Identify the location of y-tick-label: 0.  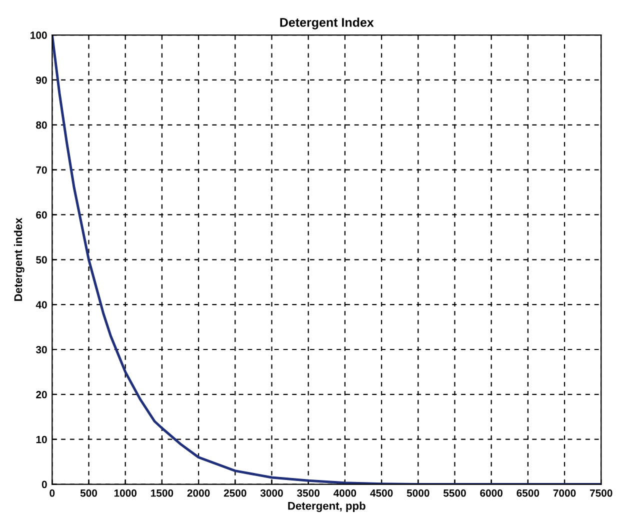
(44, 484).